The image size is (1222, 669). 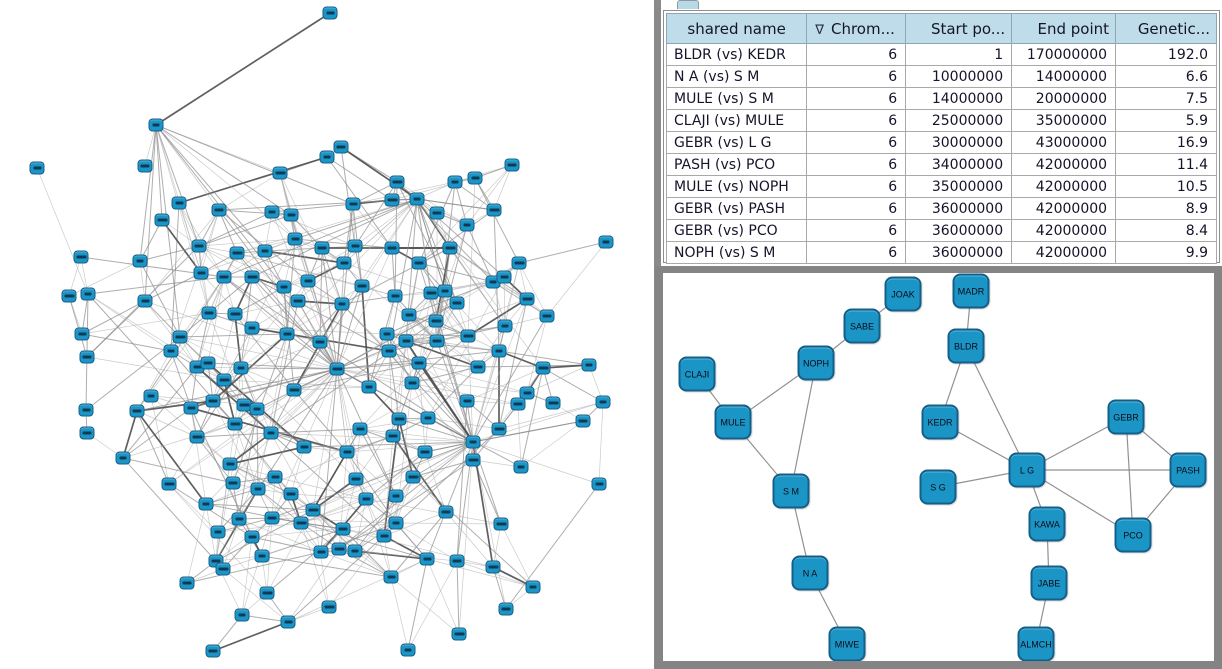 What do you see at coordinates (938, 487) in the screenshot?
I see `network-node-s-g: S G` at bounding box center [938, 487].